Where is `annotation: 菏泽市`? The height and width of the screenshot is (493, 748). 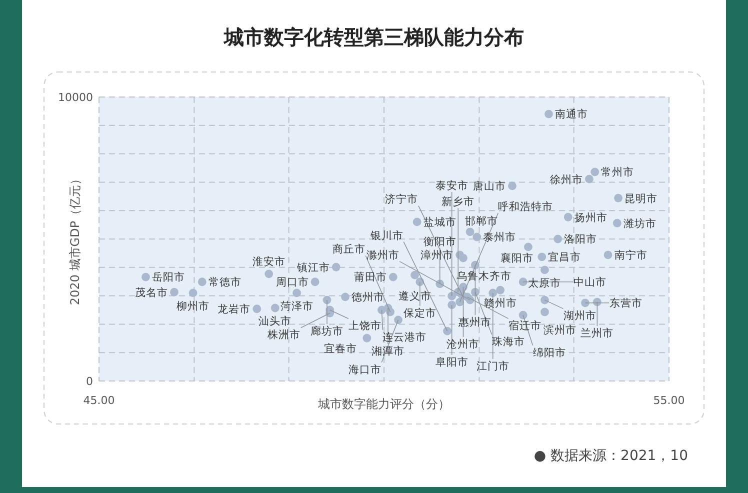
annotation: 菏泽市 is located at coordinates (297, 305).